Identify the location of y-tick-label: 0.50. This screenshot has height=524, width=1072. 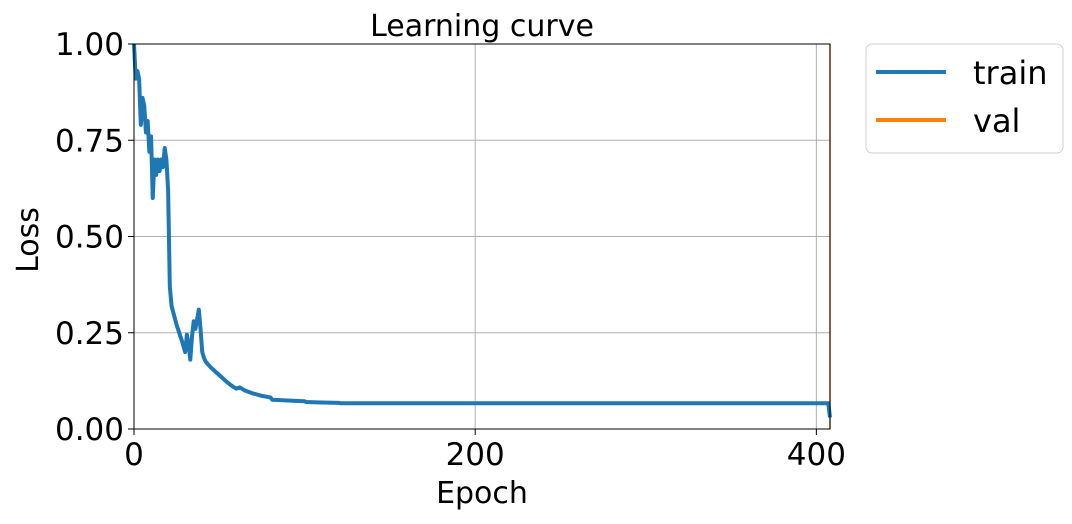
(89, 238).